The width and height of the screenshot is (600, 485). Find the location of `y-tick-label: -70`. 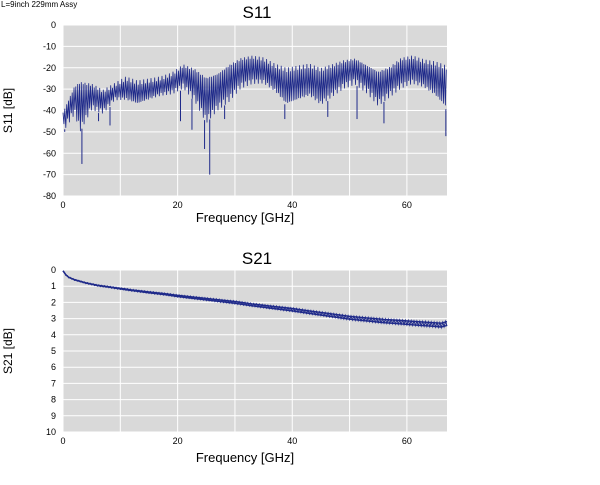

y-tick-label: -70 is located at coordinates (49, 175).